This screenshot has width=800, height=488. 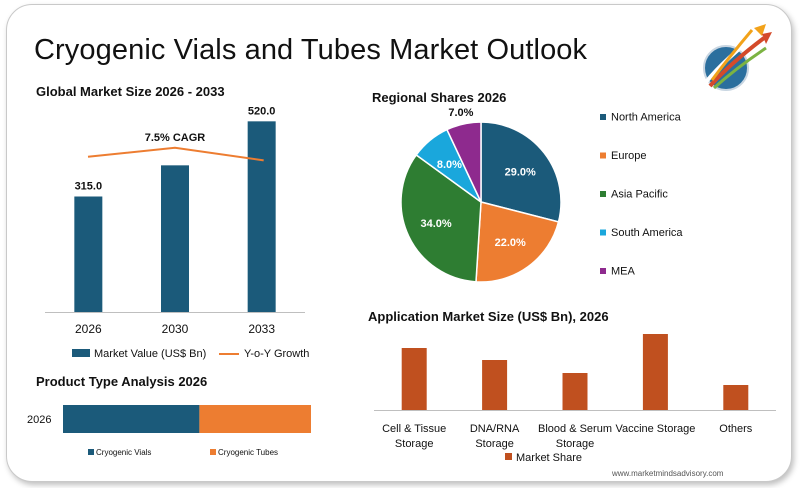 What do you see at coordinates (668, 473) in the screenshot?
I see `source-watermark: www.marketmindsadvisory.com` at bounding box center [668, 473].